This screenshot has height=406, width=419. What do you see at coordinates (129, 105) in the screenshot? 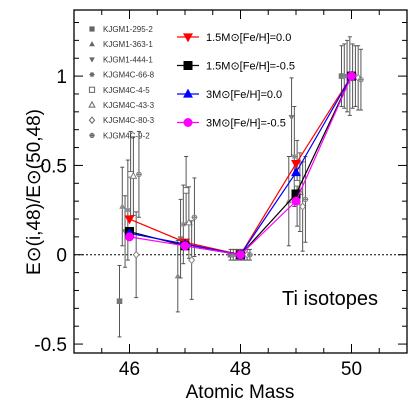
I see `legend-grain-label: KJGM4C-43-3` at bounding box center [129, 105].